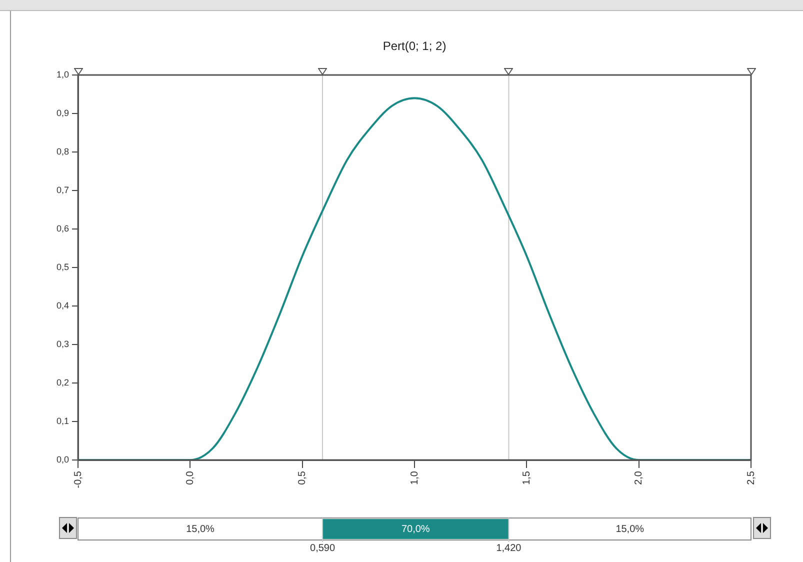 This screenshot has height=562, width=803. What do you see at coordinates (62, 421) in the screenshot?
I see `y-tick-label: 0,1` at bounding box center [62, 421].